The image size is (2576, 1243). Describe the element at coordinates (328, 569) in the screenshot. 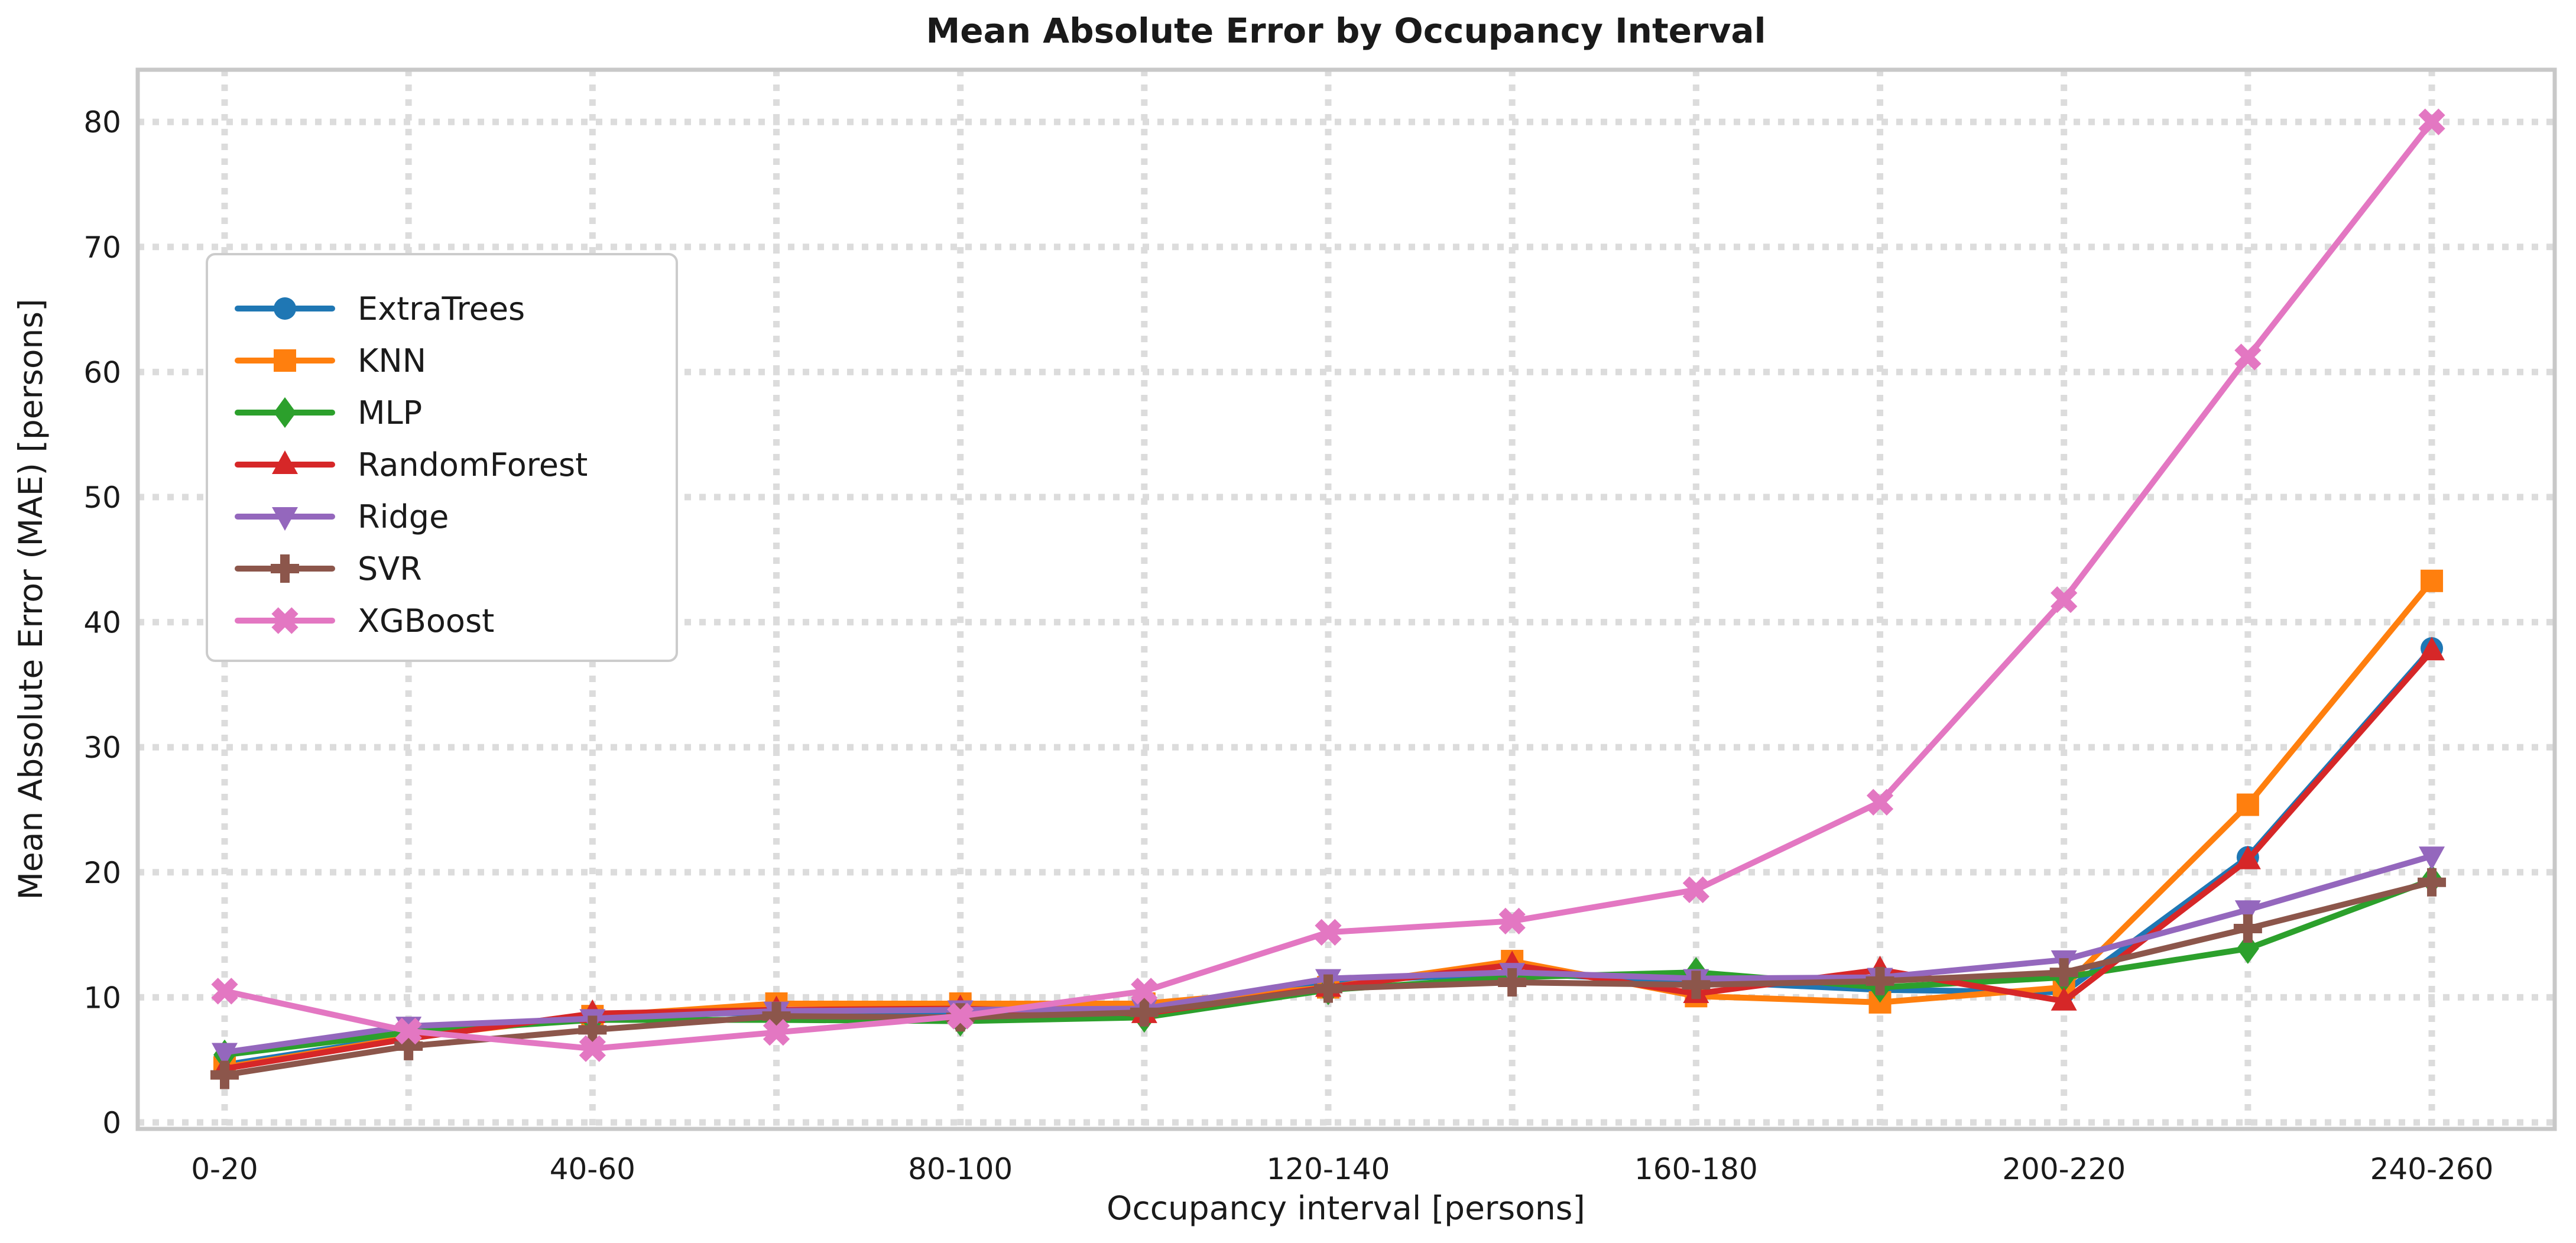

I see `legend-item-svr: SVR` at that location.